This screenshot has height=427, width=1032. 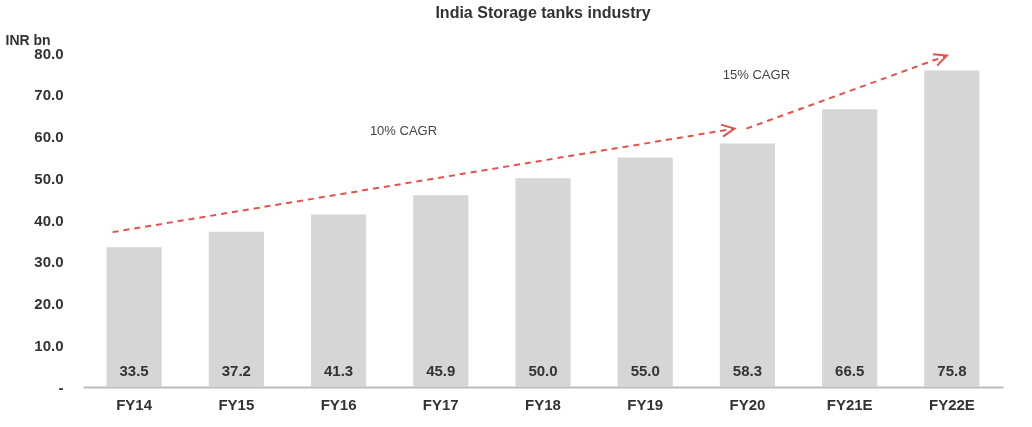 I want to click on x-tick-label: FY17, so click(x=440, y=404).